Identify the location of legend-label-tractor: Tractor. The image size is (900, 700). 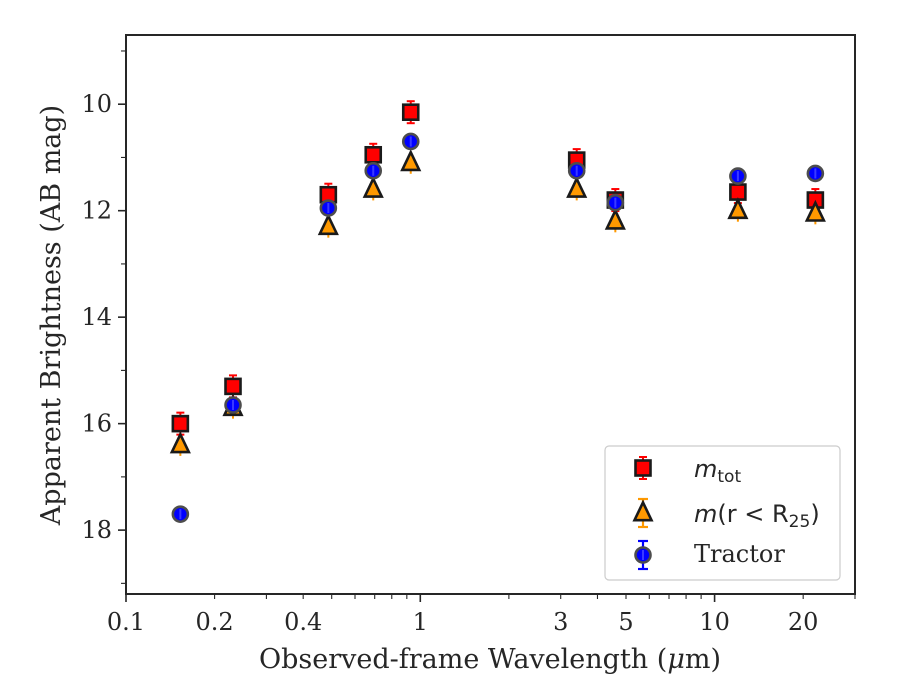
(739, 554).